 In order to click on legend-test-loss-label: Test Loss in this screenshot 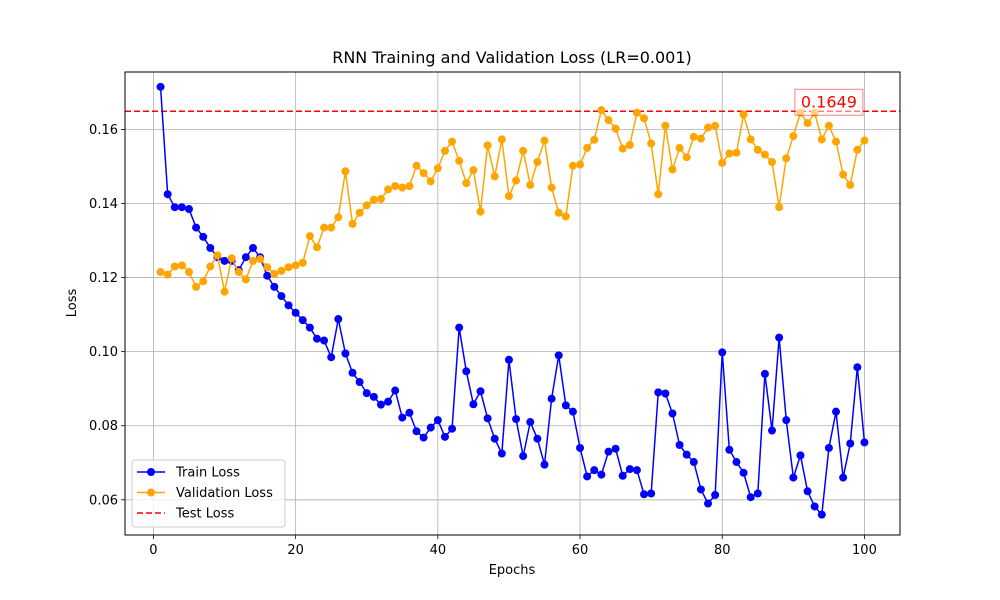, I will do `click(204, 514)`.